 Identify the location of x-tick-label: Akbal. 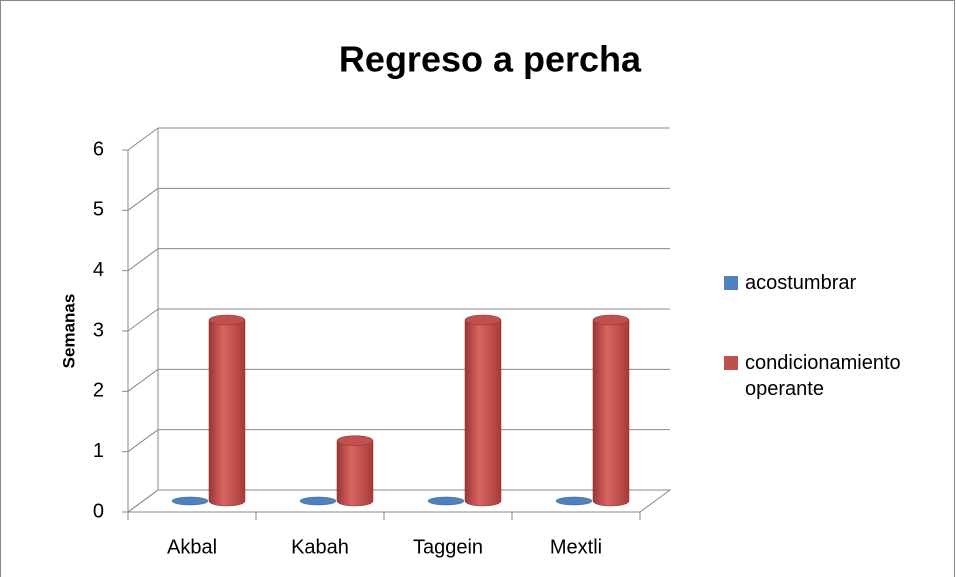
(192, 547).